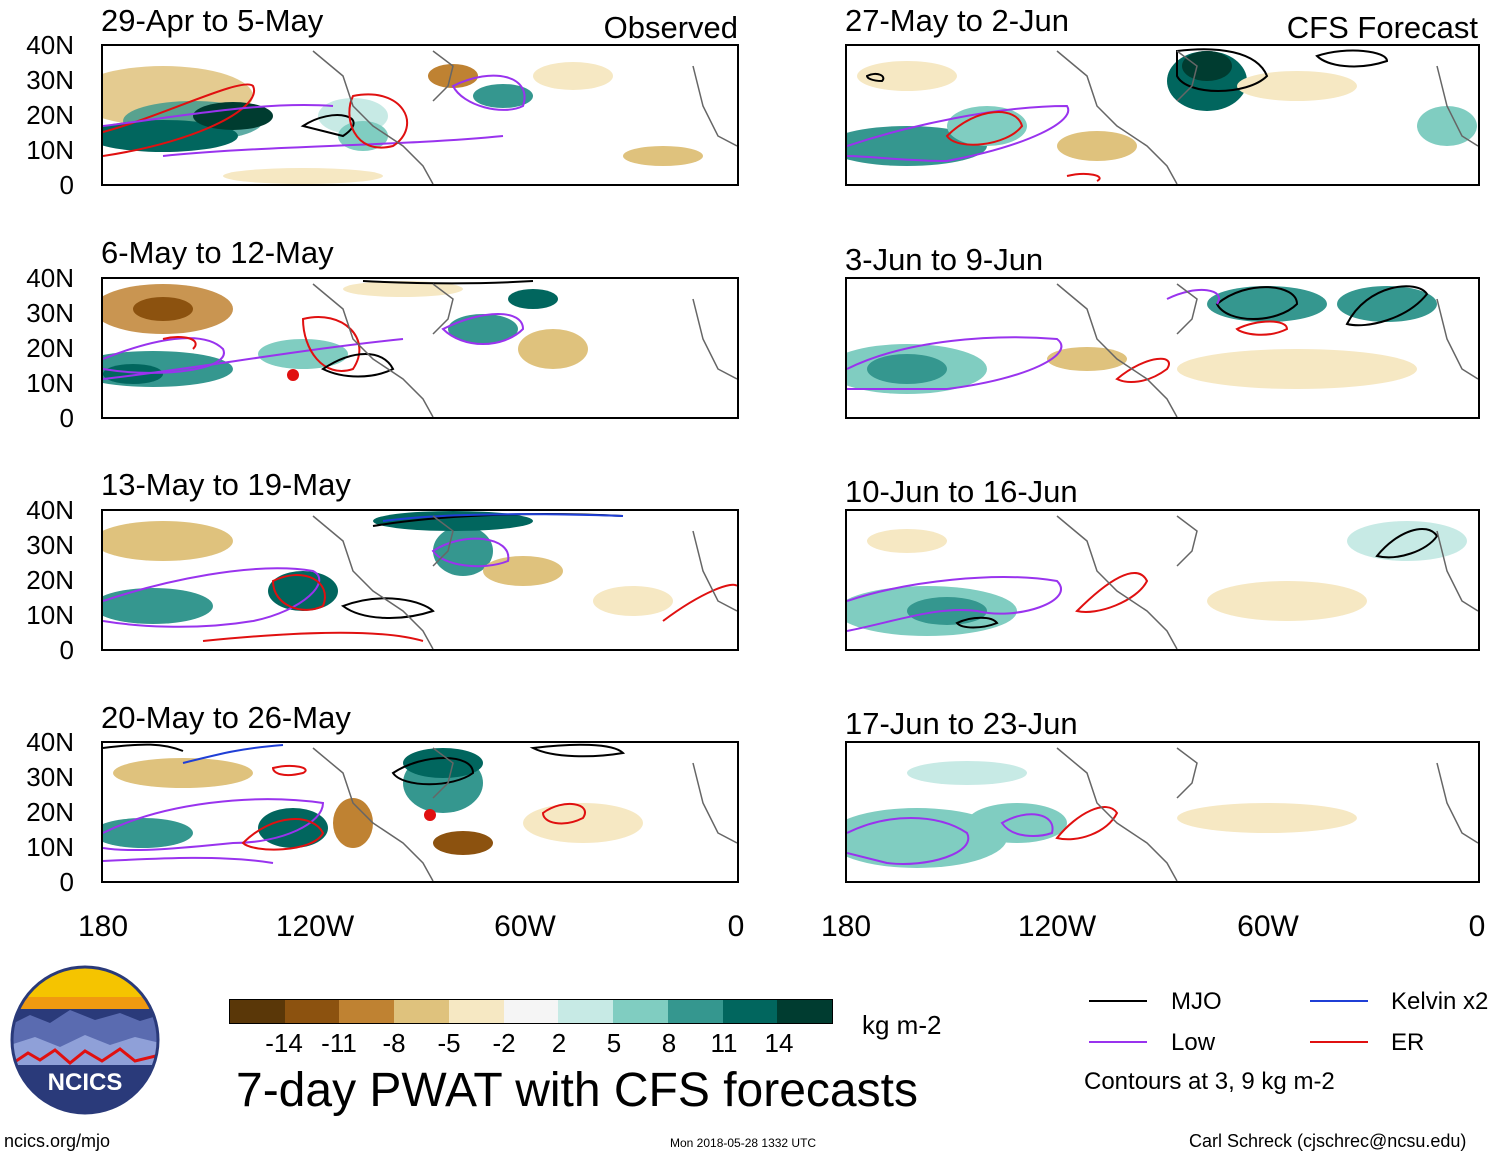  Describe the element at coordinates (1118, 1001) in the screenshot. I see `legend-line-mjo` at that location.